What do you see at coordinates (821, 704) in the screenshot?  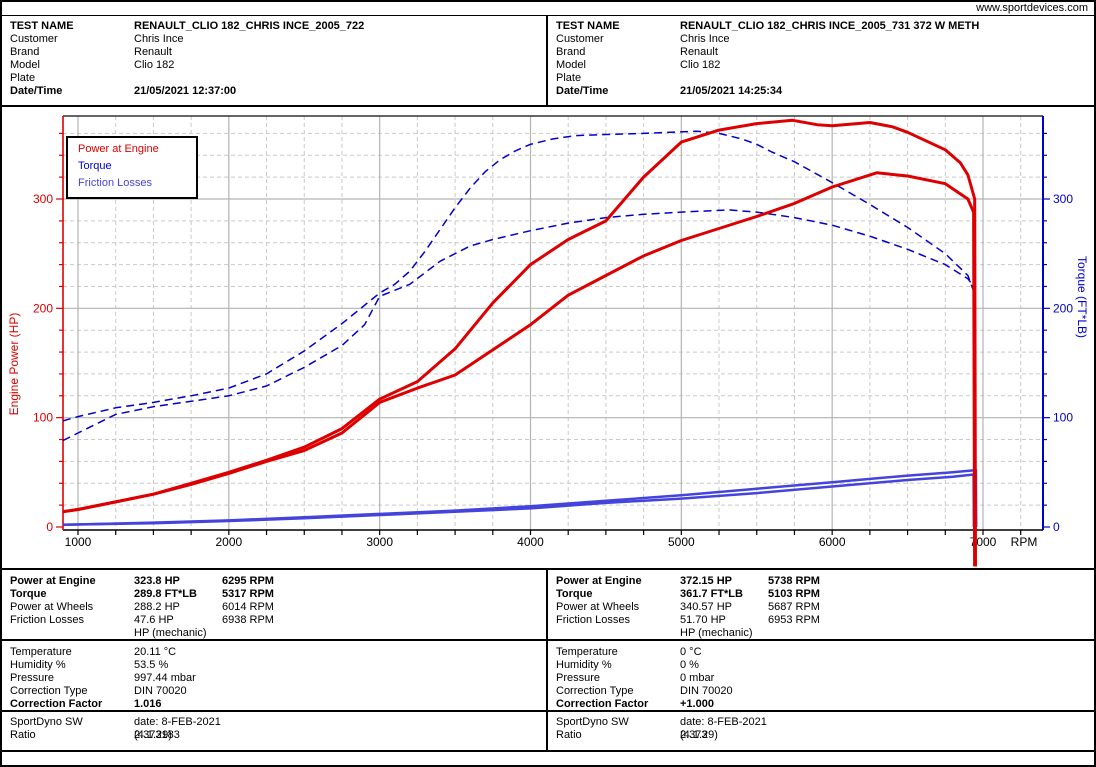 I see `environment-row: Correction Factor +1.000` at bounding box center [821, 704].